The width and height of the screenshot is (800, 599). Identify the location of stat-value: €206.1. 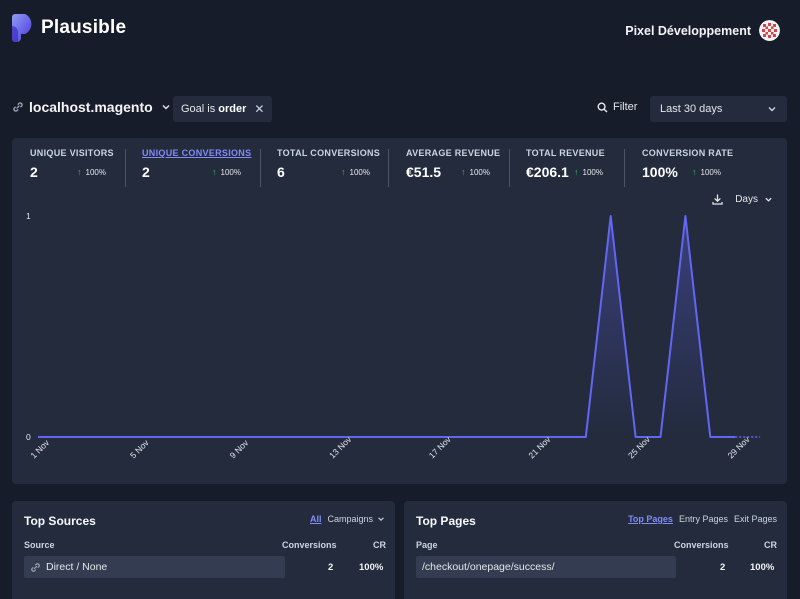
(547, 172).